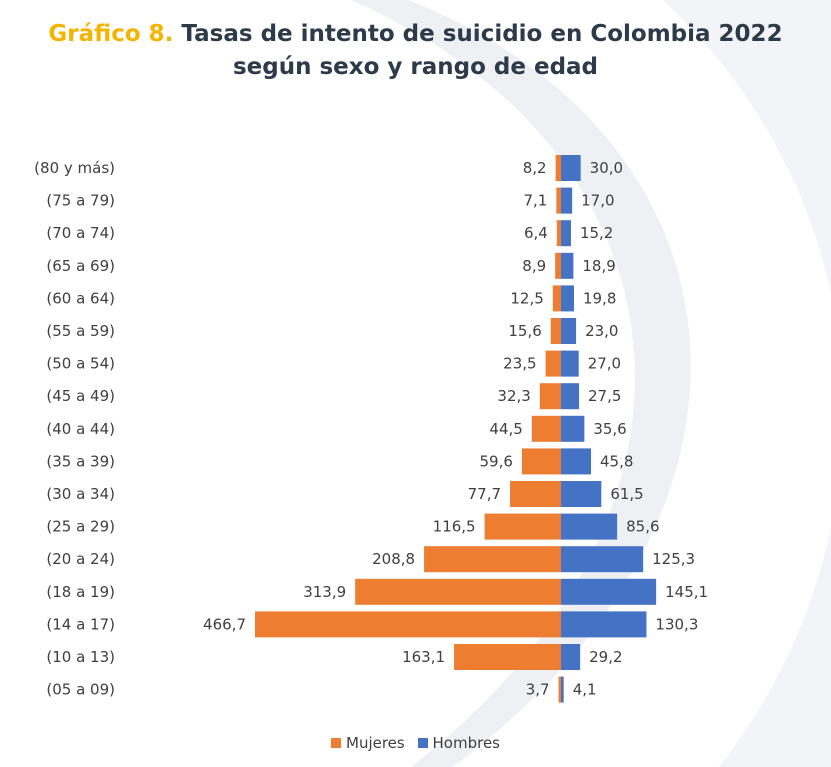 Image resolution: width=831 pixels, height=767 pixels. Describe the element at coordinates (80, 396) in the screenshot. I see `category-label-45-a-49: (45 a 49)` at that location.